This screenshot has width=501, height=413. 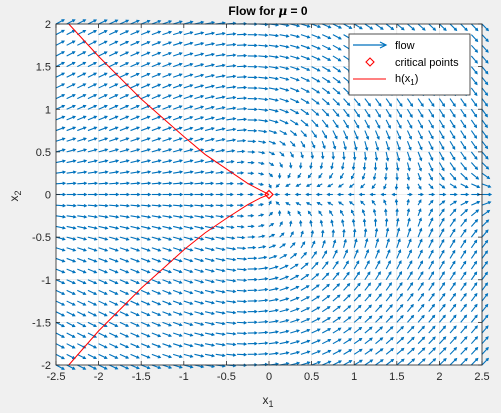 I want to click on chart-title: Flow for μ = 0, so click(x=267, y=11).